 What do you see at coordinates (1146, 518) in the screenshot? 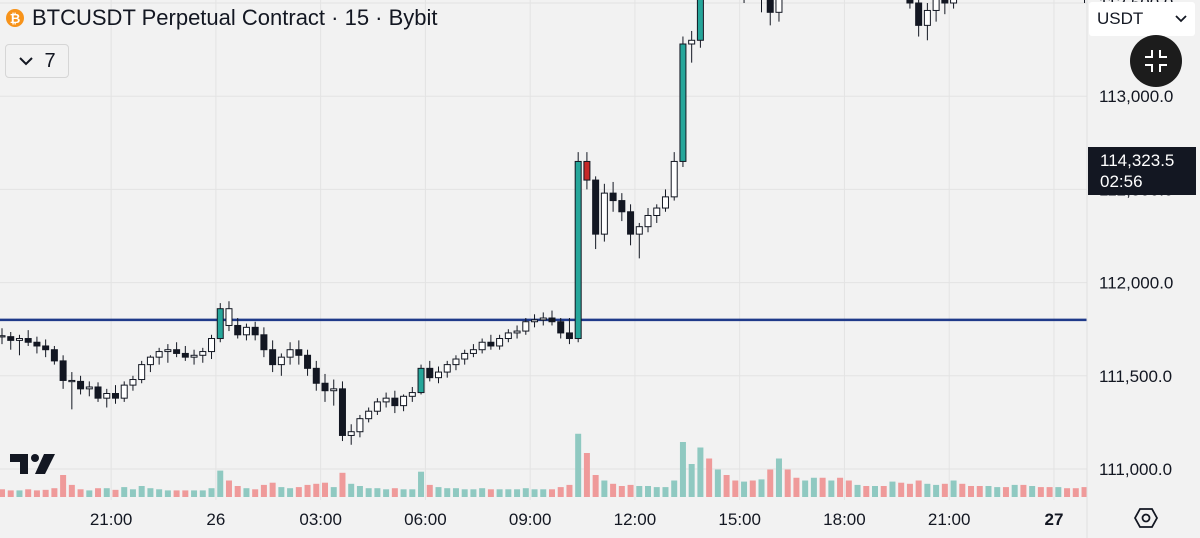
I see `settings-icon` at bounding box center [1146, 518].